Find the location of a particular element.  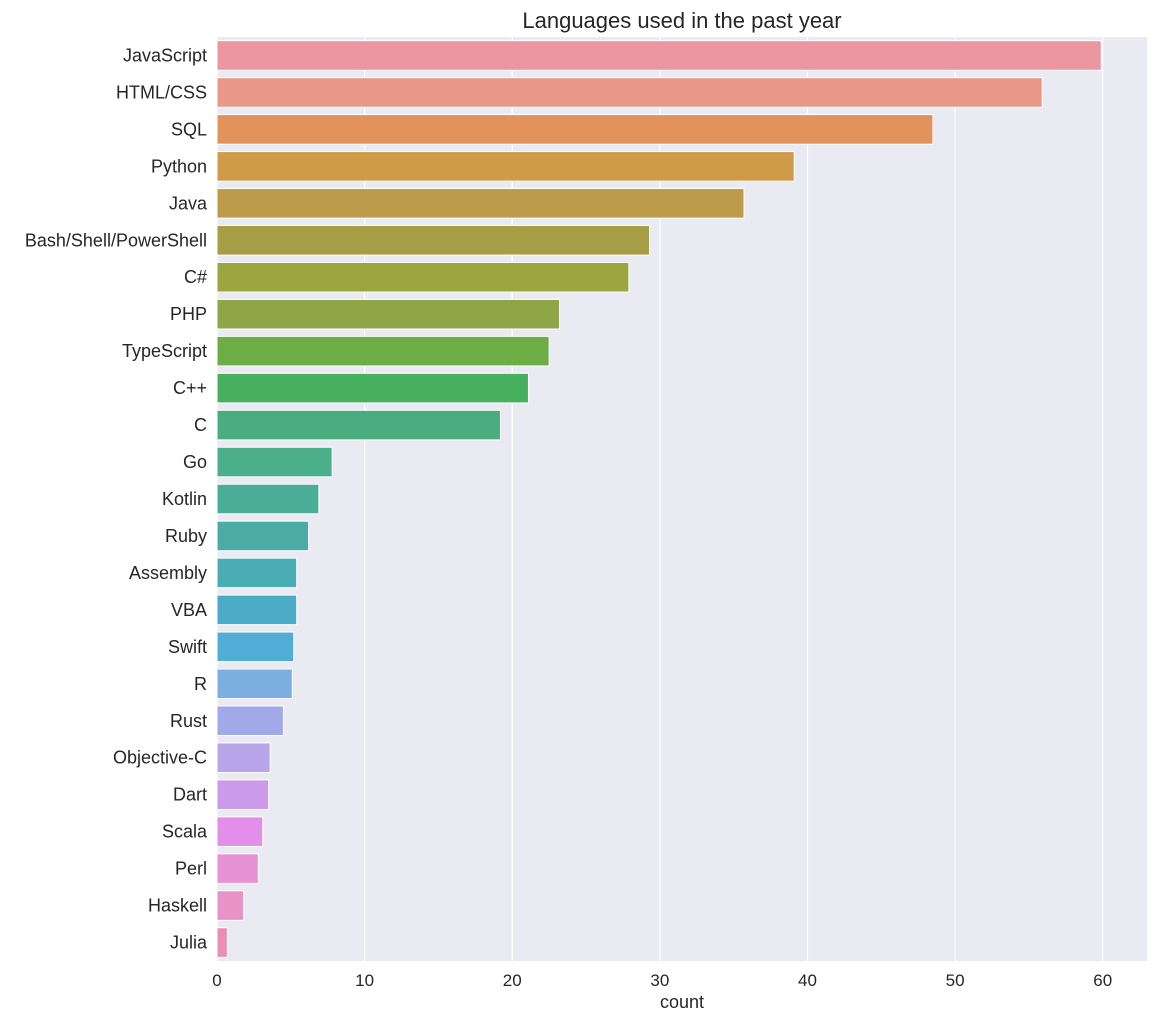

x-tick-label: 0 is located at coordinates (216, 980).